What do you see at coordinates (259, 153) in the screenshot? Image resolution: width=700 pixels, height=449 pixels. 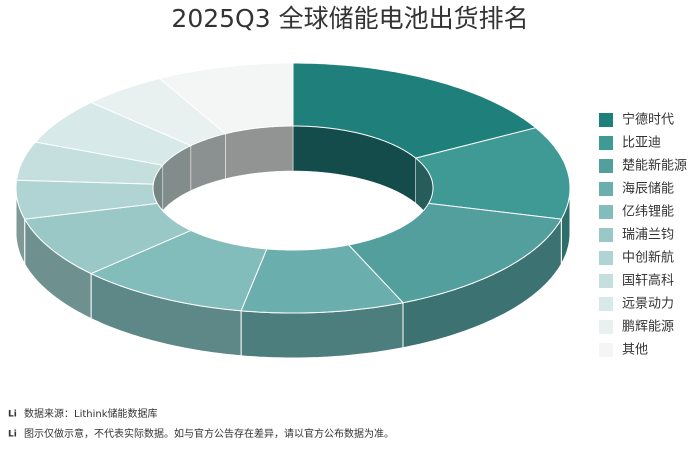 I see `inner-wall` at bounding box center [259, 153].